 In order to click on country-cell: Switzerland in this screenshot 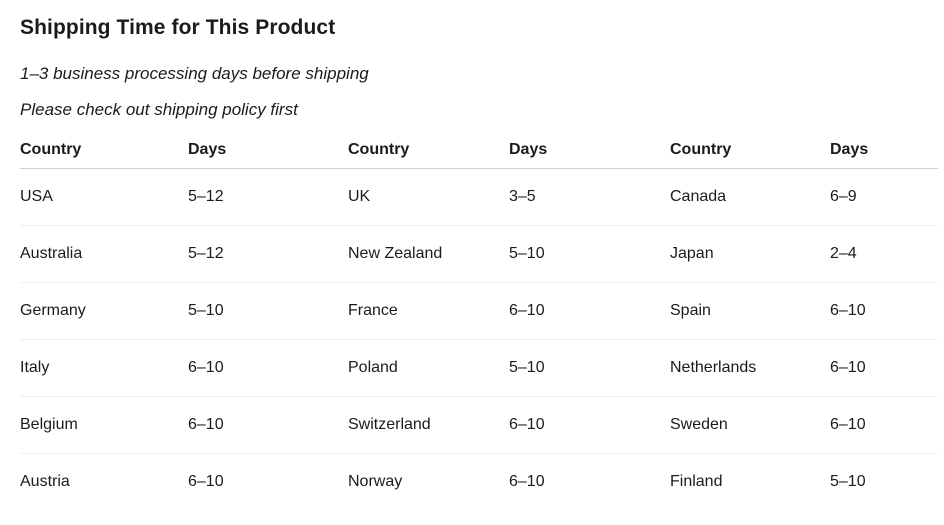, I will do `click(428, 425)`.